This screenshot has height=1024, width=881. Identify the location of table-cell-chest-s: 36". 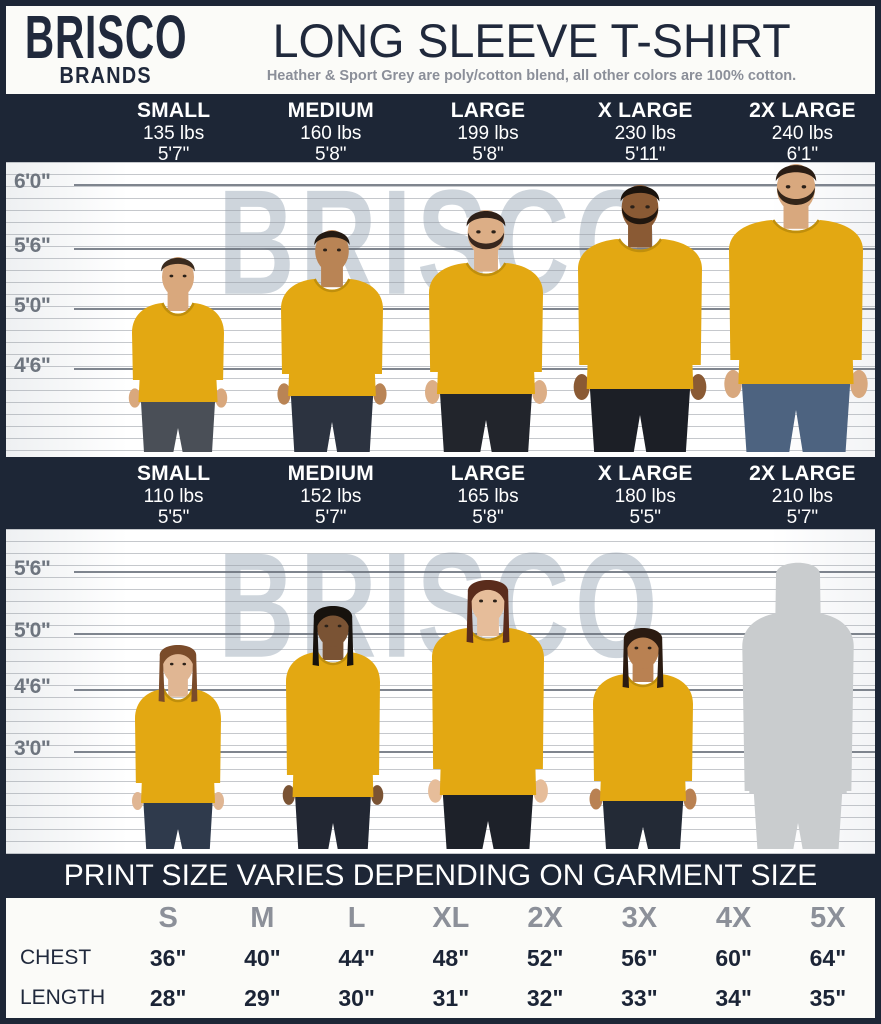
(168, 957).